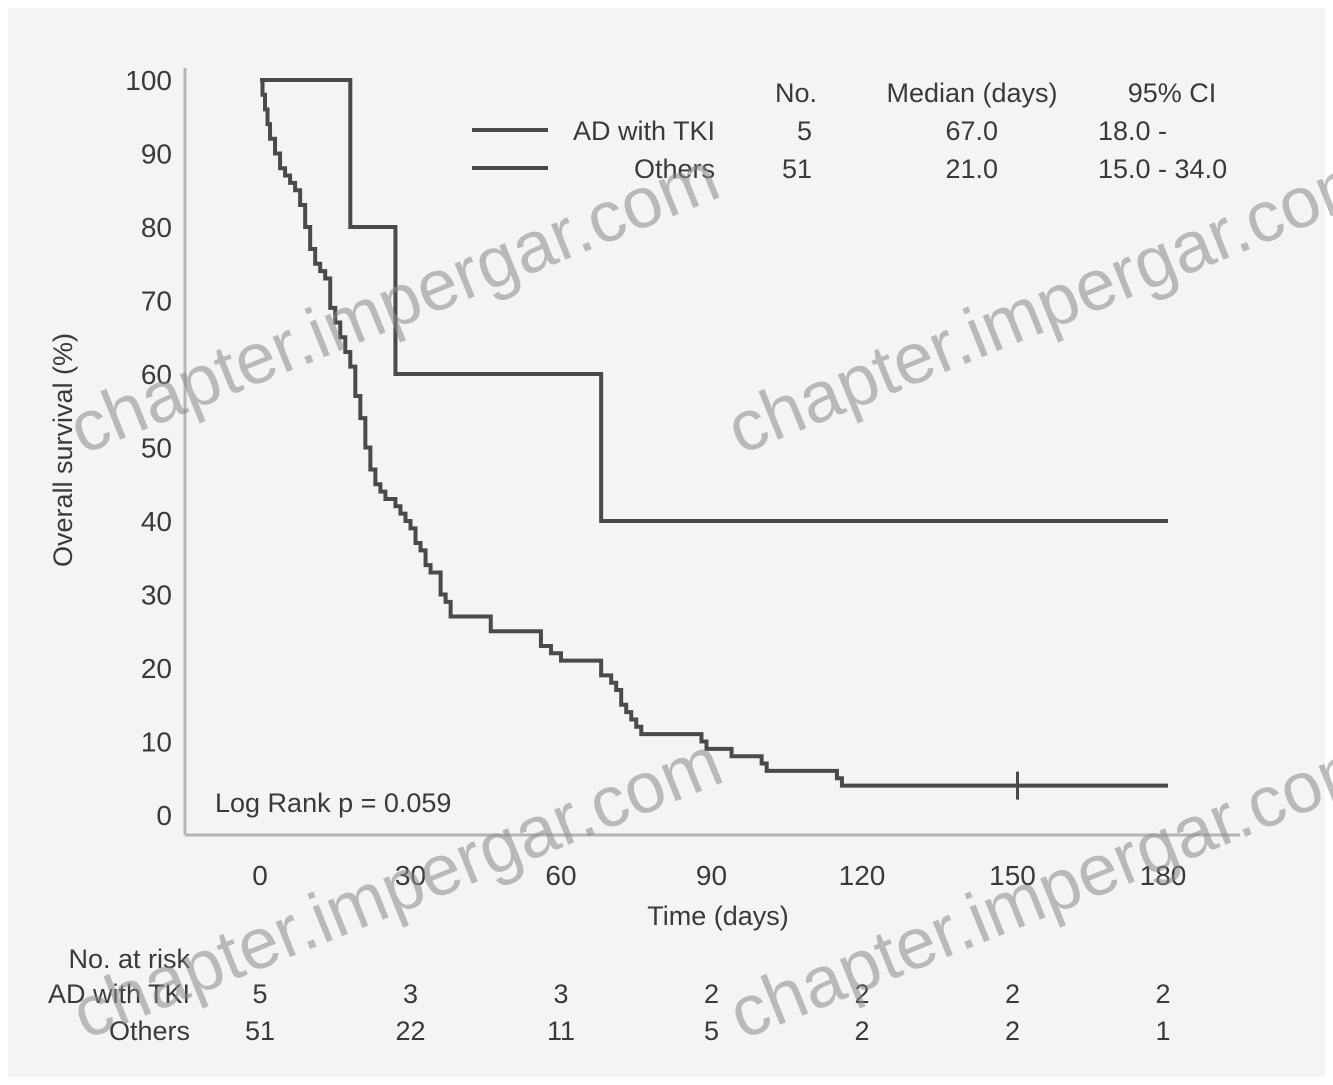 The image size is (1333, 1085). I want to click on y-tick-label: 50, so click(156, 448).